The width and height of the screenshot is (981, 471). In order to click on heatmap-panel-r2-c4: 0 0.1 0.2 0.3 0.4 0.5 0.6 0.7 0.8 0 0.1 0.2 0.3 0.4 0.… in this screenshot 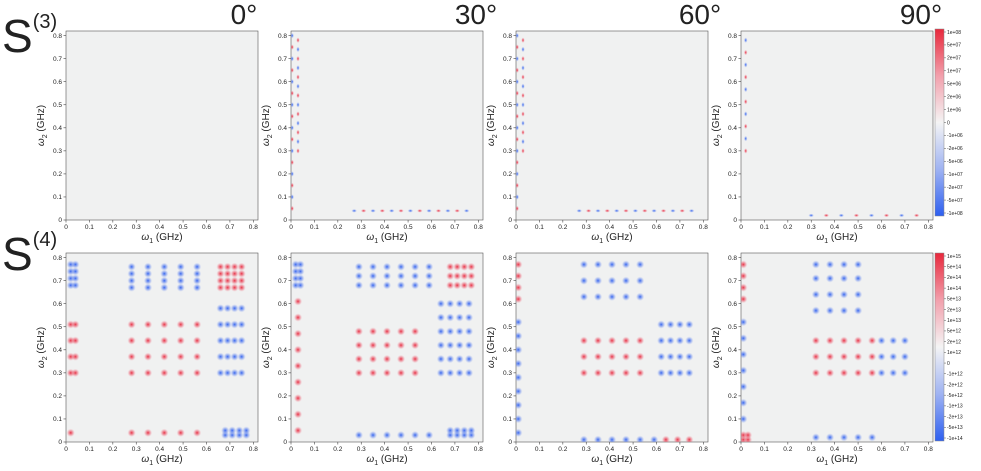, I will do `click(822, 359)`.